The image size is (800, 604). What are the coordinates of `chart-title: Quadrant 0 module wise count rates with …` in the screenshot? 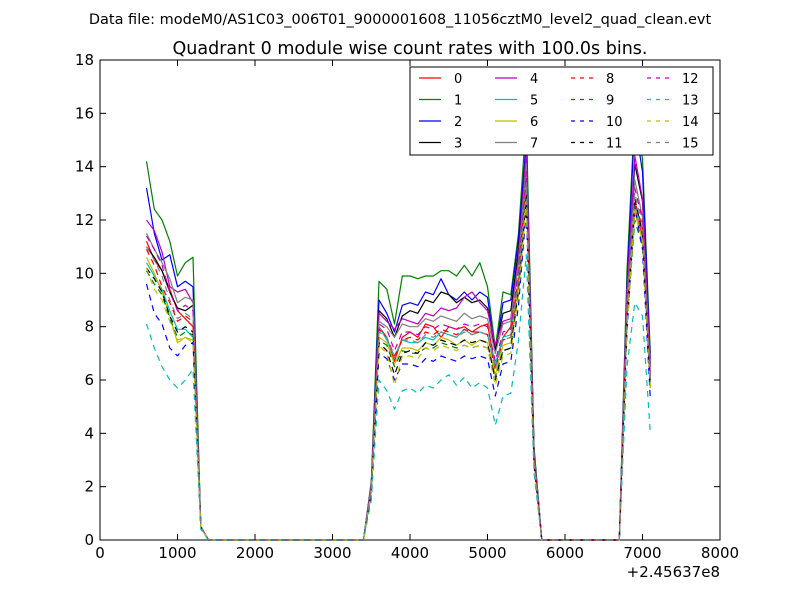 It's located at (410, 49).